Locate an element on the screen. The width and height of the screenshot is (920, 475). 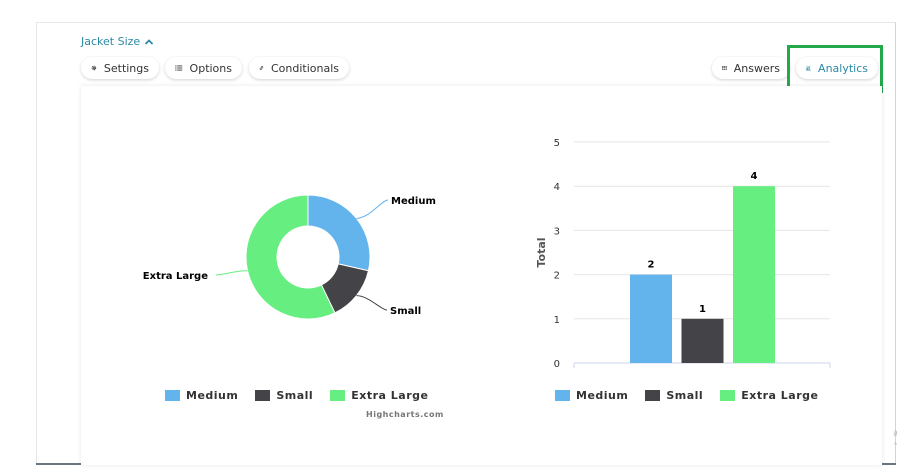
donut-chart: Medium Small Extra Large is located at coordinates (289, 257).